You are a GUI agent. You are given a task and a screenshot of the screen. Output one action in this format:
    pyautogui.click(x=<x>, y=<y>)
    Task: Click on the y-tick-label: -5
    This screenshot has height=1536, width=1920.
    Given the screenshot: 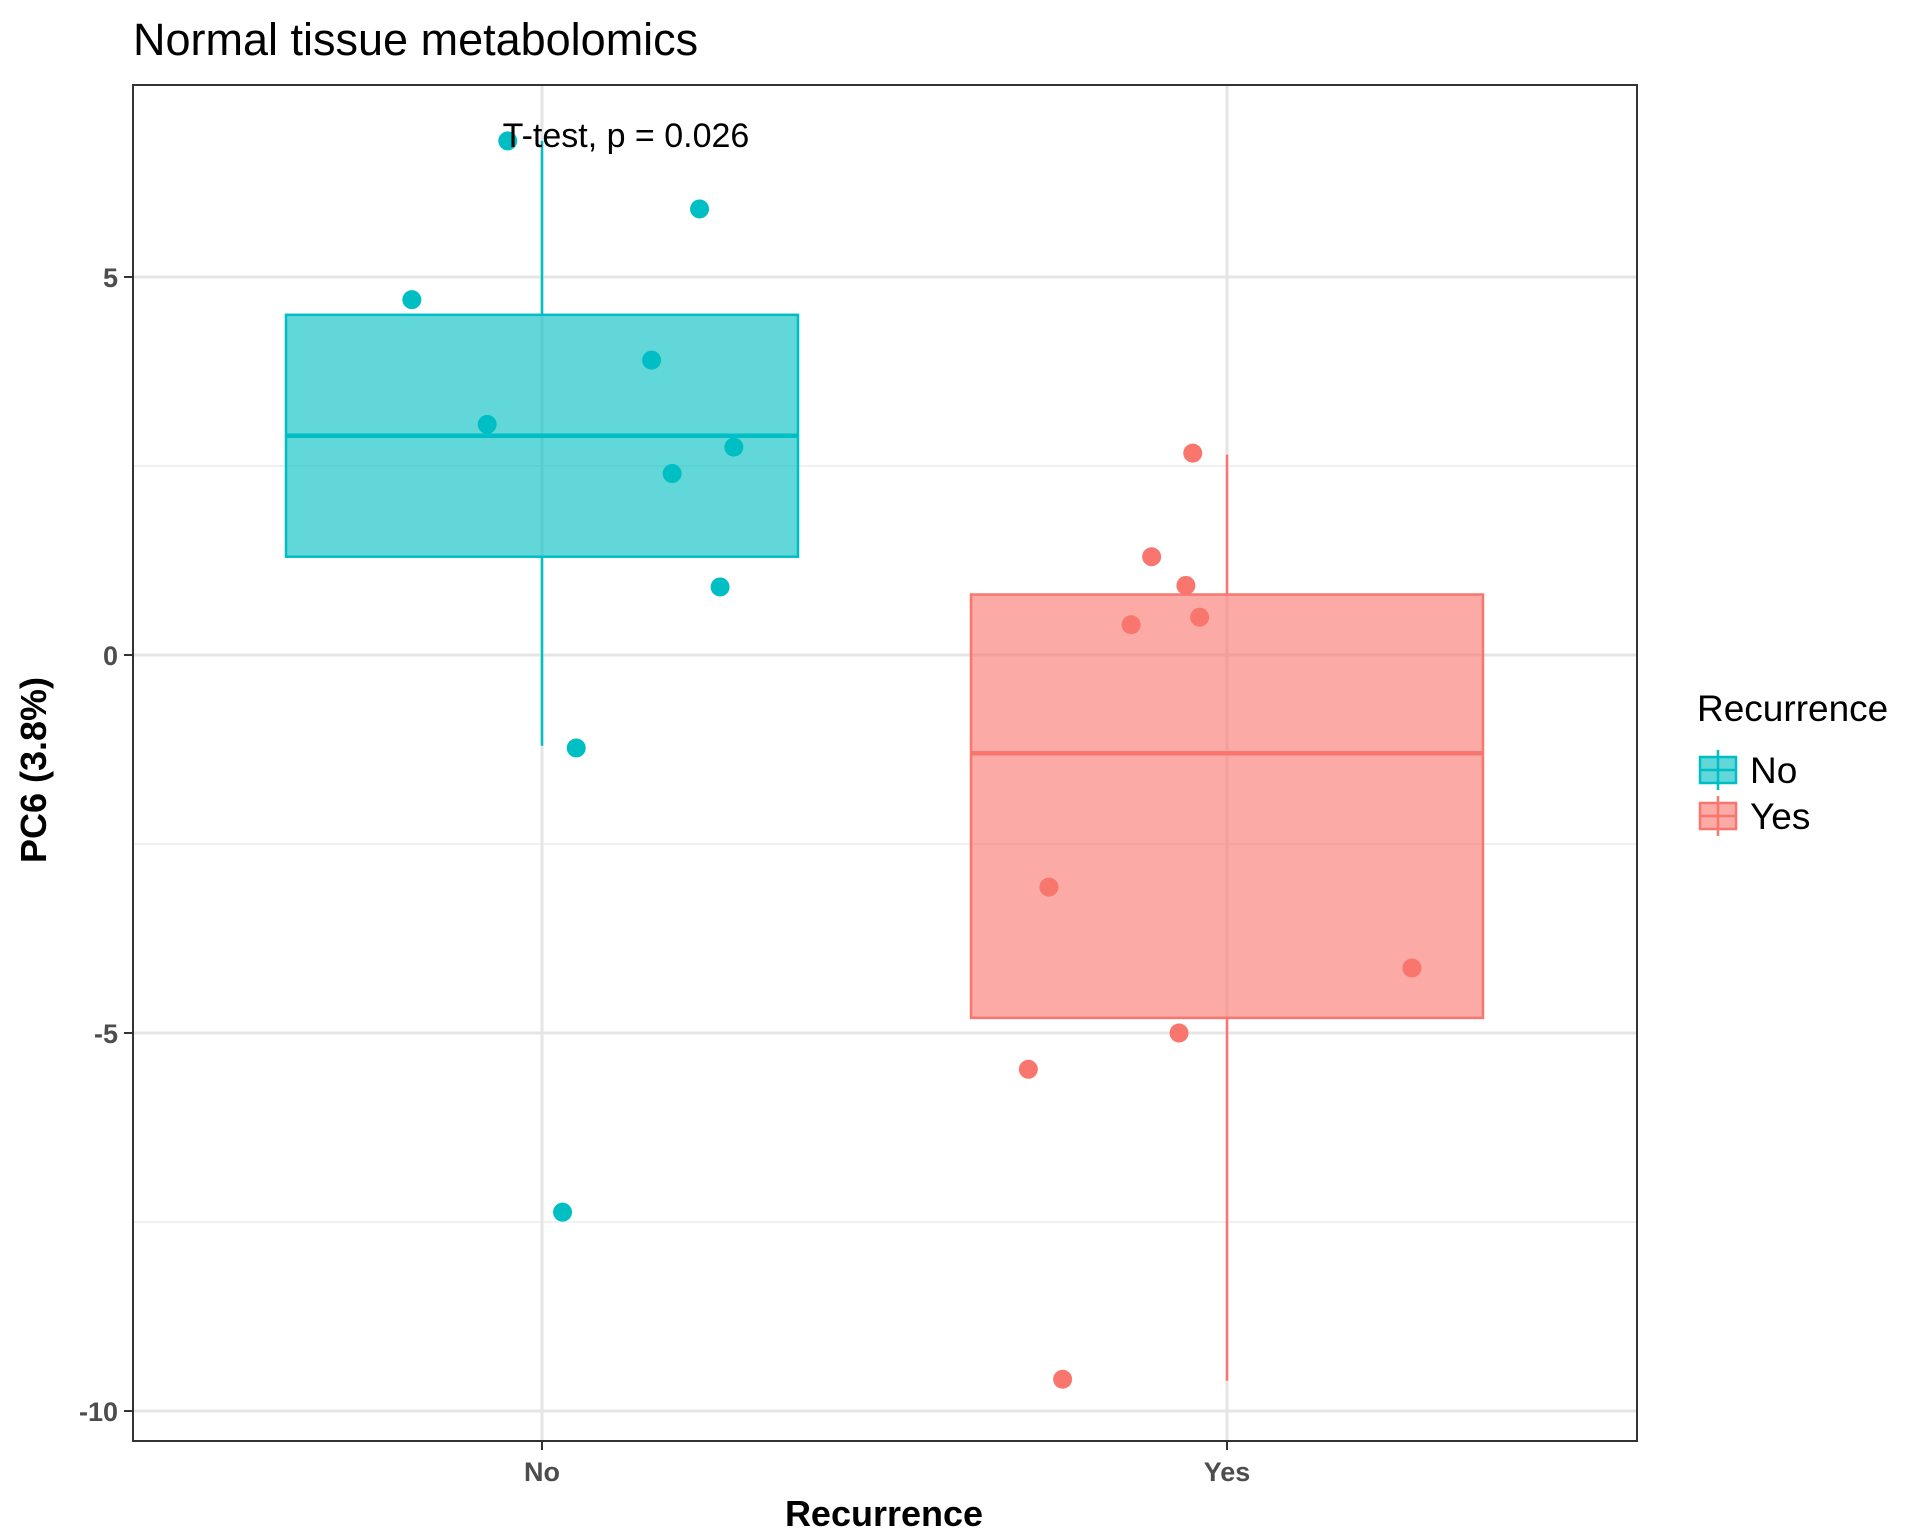 What is the action you would take?
    pyautogui.click(x=106, y=1034)
    